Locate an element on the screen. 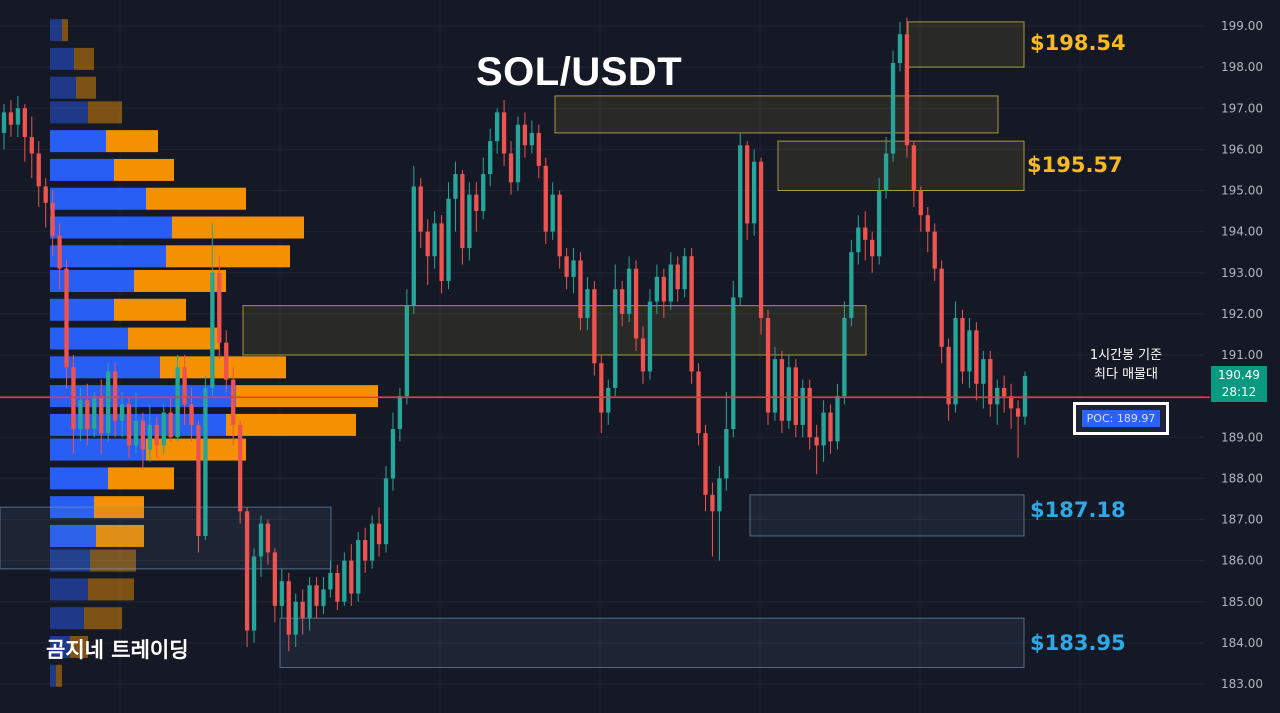 The height and width of the screenshot is (713, 1280). poc-tag: POC: 189.97 is located at coordinates (1121, 418).